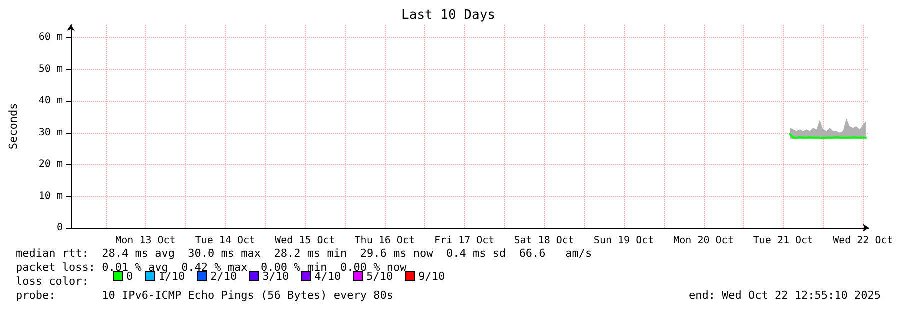 This screenshot has height=310, width=897. Describe the element at coordinates (380, 276) in the screenshot. I see `legend-label: 5/10` at that location.